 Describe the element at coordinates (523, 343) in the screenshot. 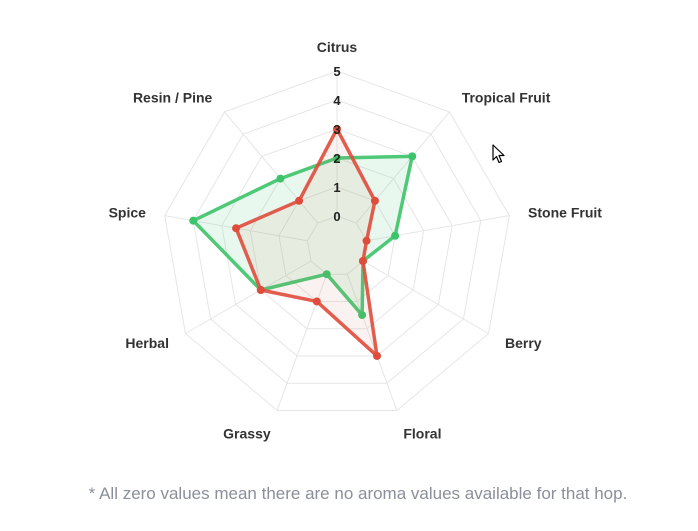

I see `axis-label: Berry` at that location.